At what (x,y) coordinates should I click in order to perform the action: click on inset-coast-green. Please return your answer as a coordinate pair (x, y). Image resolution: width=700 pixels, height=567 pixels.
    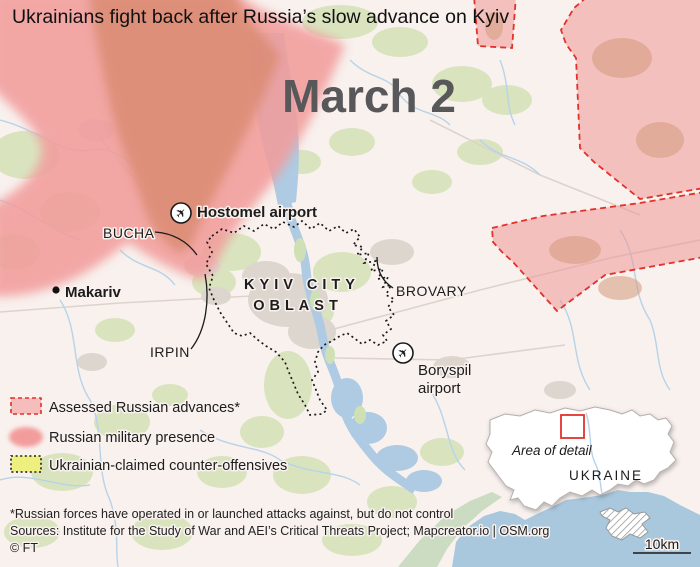
    Looking at the image, I should click on (450, 529).